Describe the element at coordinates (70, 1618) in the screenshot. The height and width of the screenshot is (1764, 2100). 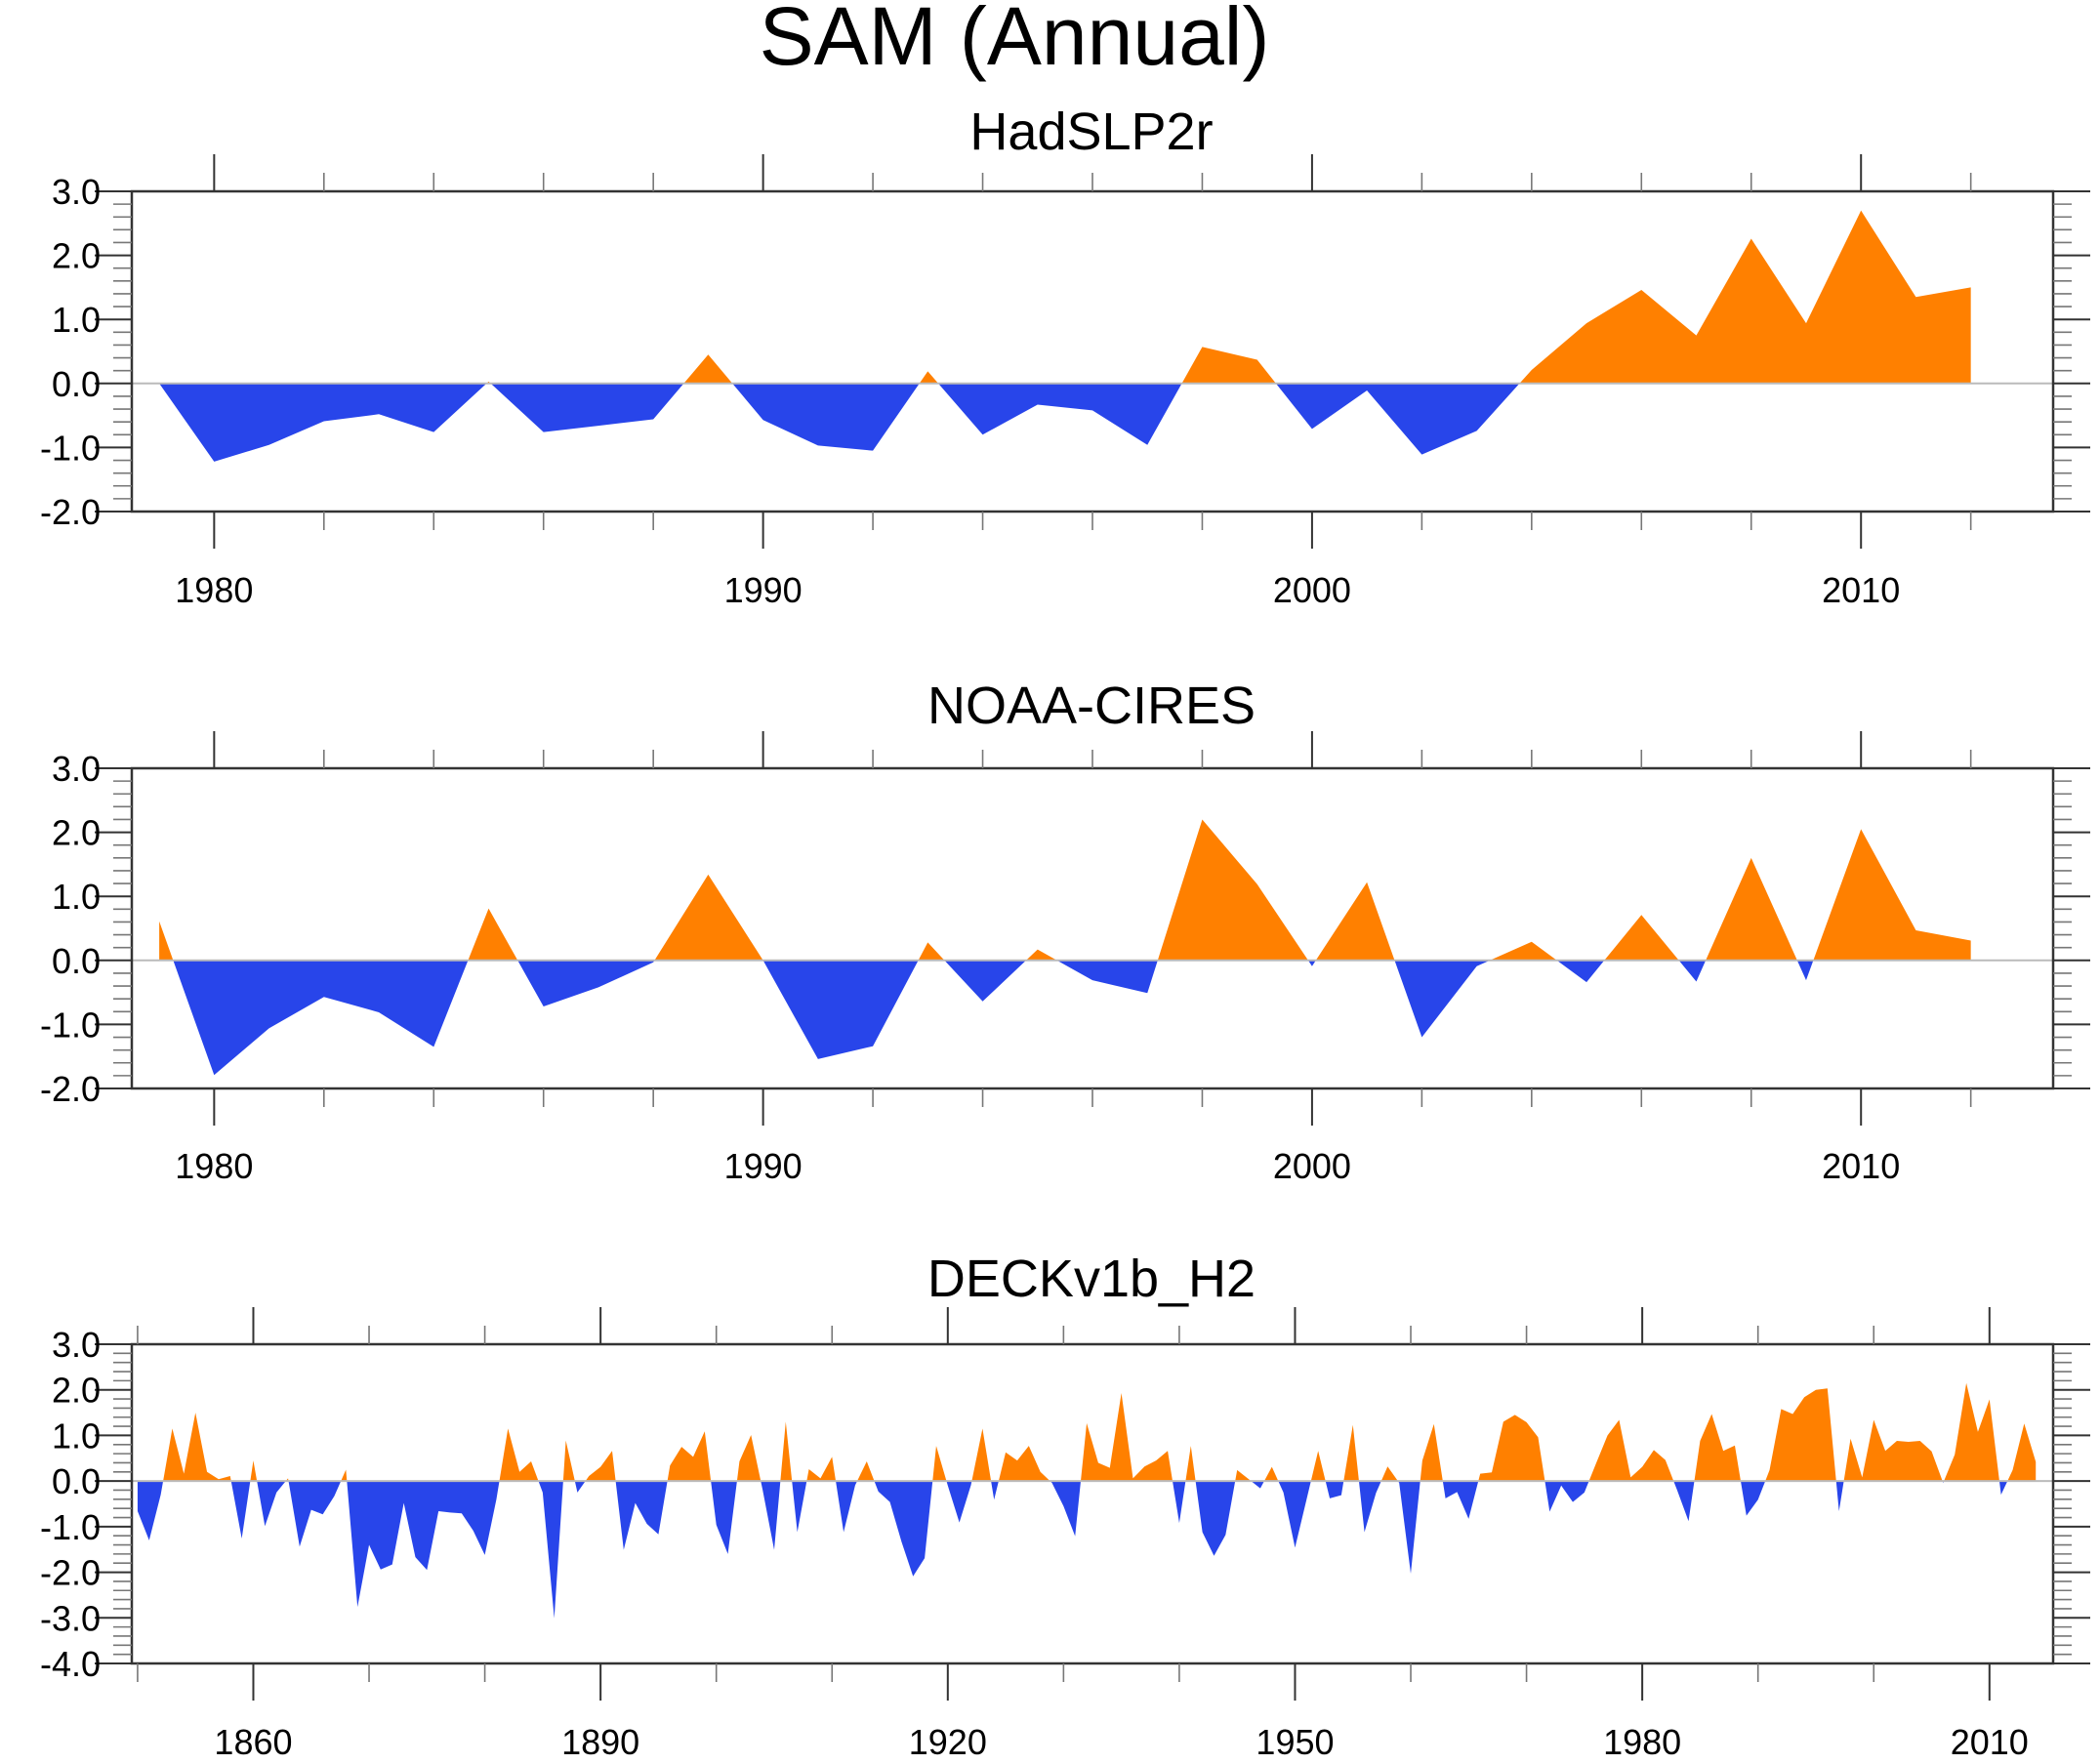
I see `y-tick-label: -3.0` at that location.